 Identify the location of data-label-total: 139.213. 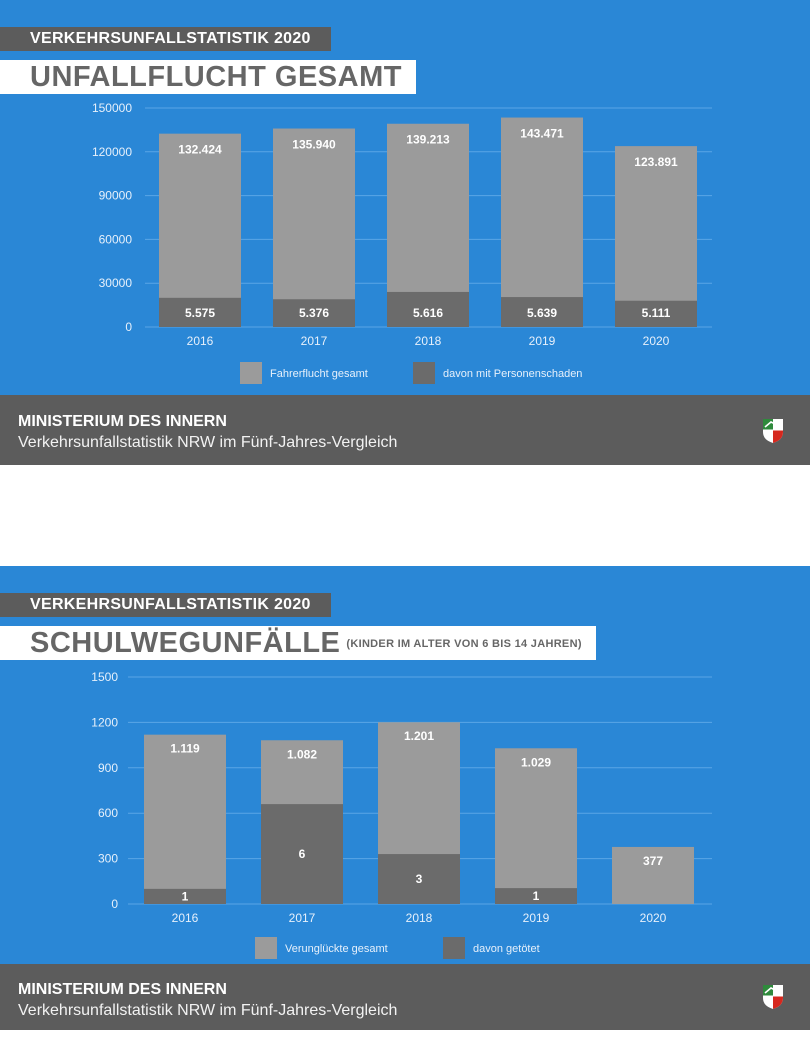
(428, 140).